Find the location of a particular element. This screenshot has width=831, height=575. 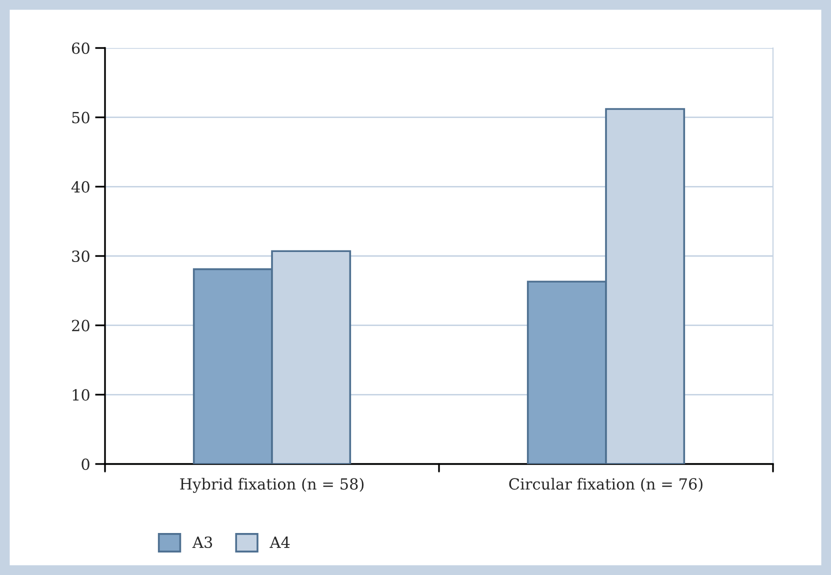

y-tick-label: 40 is located at coordinates (80, 187).